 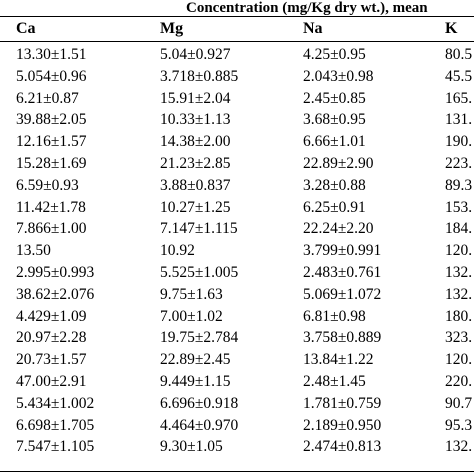 What do you see at coordinates (51, 229) in the screenshot?
I see `cell-ca: 7.866±1.00` at bounding box center [51, 229].